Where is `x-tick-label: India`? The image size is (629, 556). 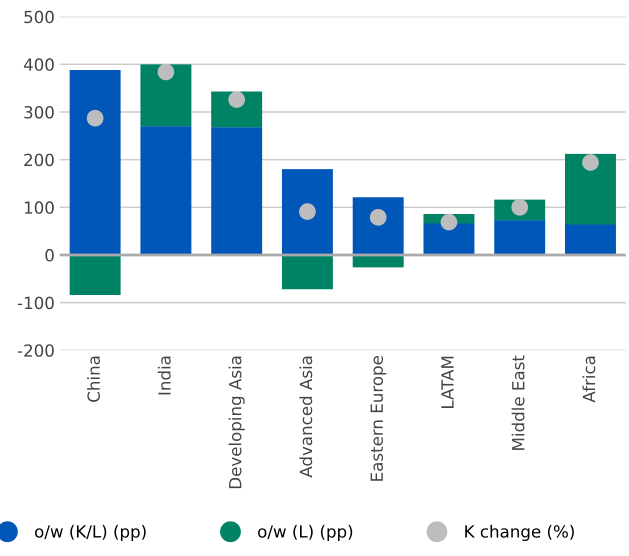 x-tick-label: India is located at coordinates (164, 375).